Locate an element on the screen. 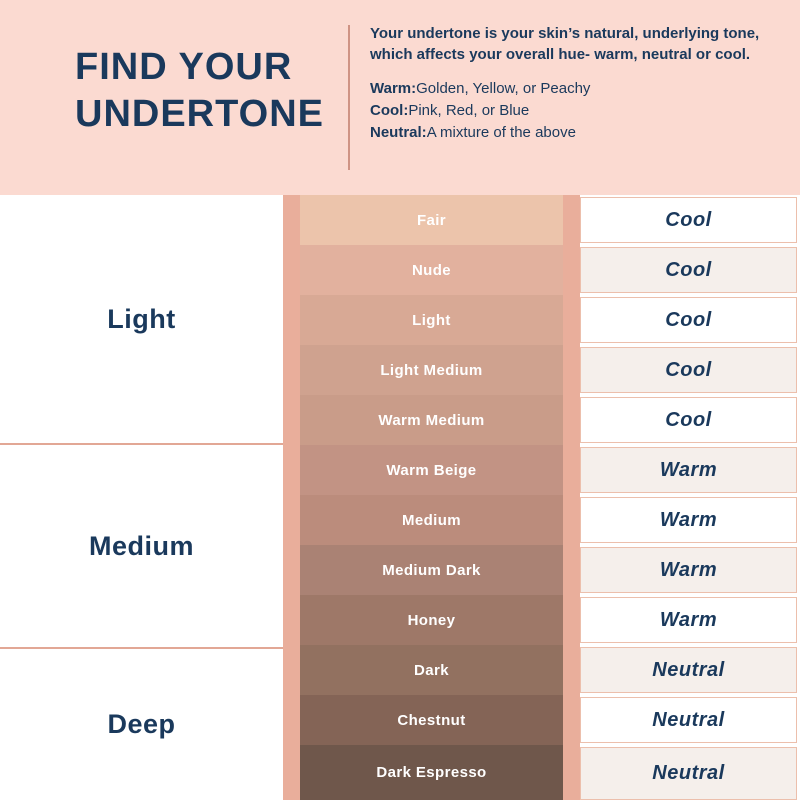  shade-swatch-row: Light Medium is located at coordinates (431, 370).